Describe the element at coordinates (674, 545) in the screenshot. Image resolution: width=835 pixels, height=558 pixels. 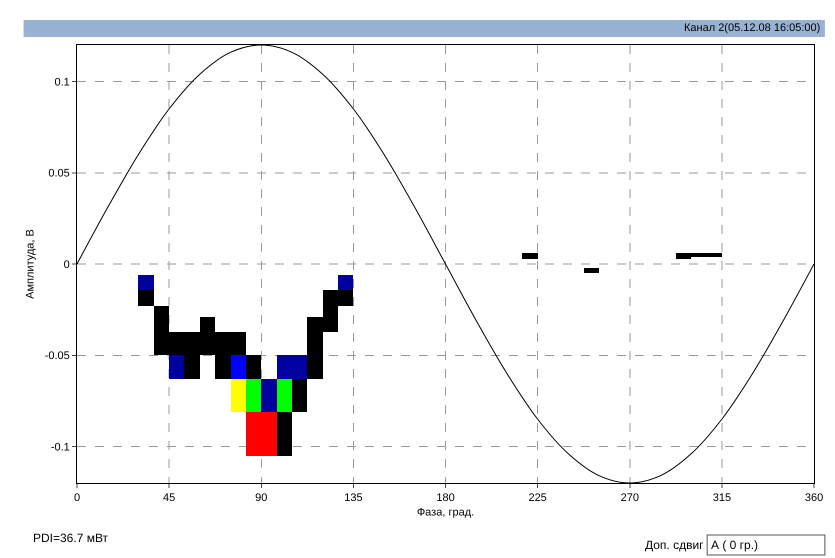
I see `text: Доп. сдвиг` at that location.